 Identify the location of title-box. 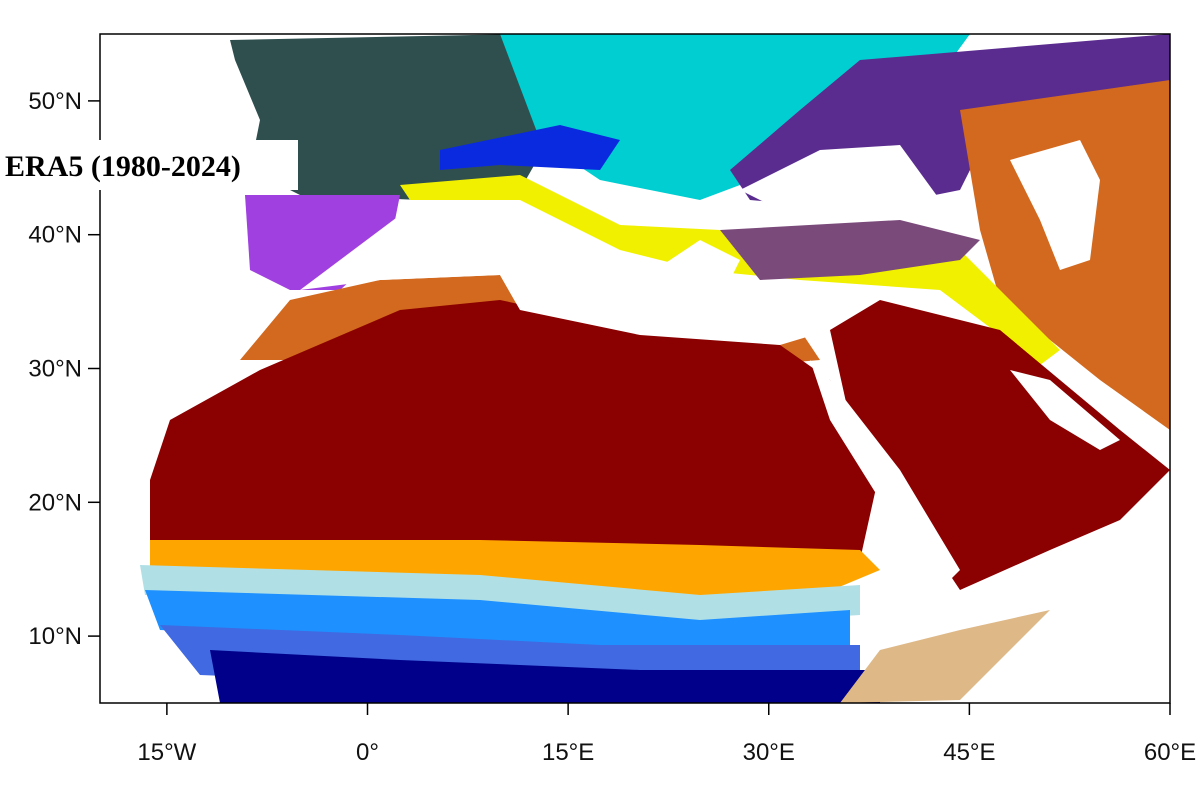
(149, 165).